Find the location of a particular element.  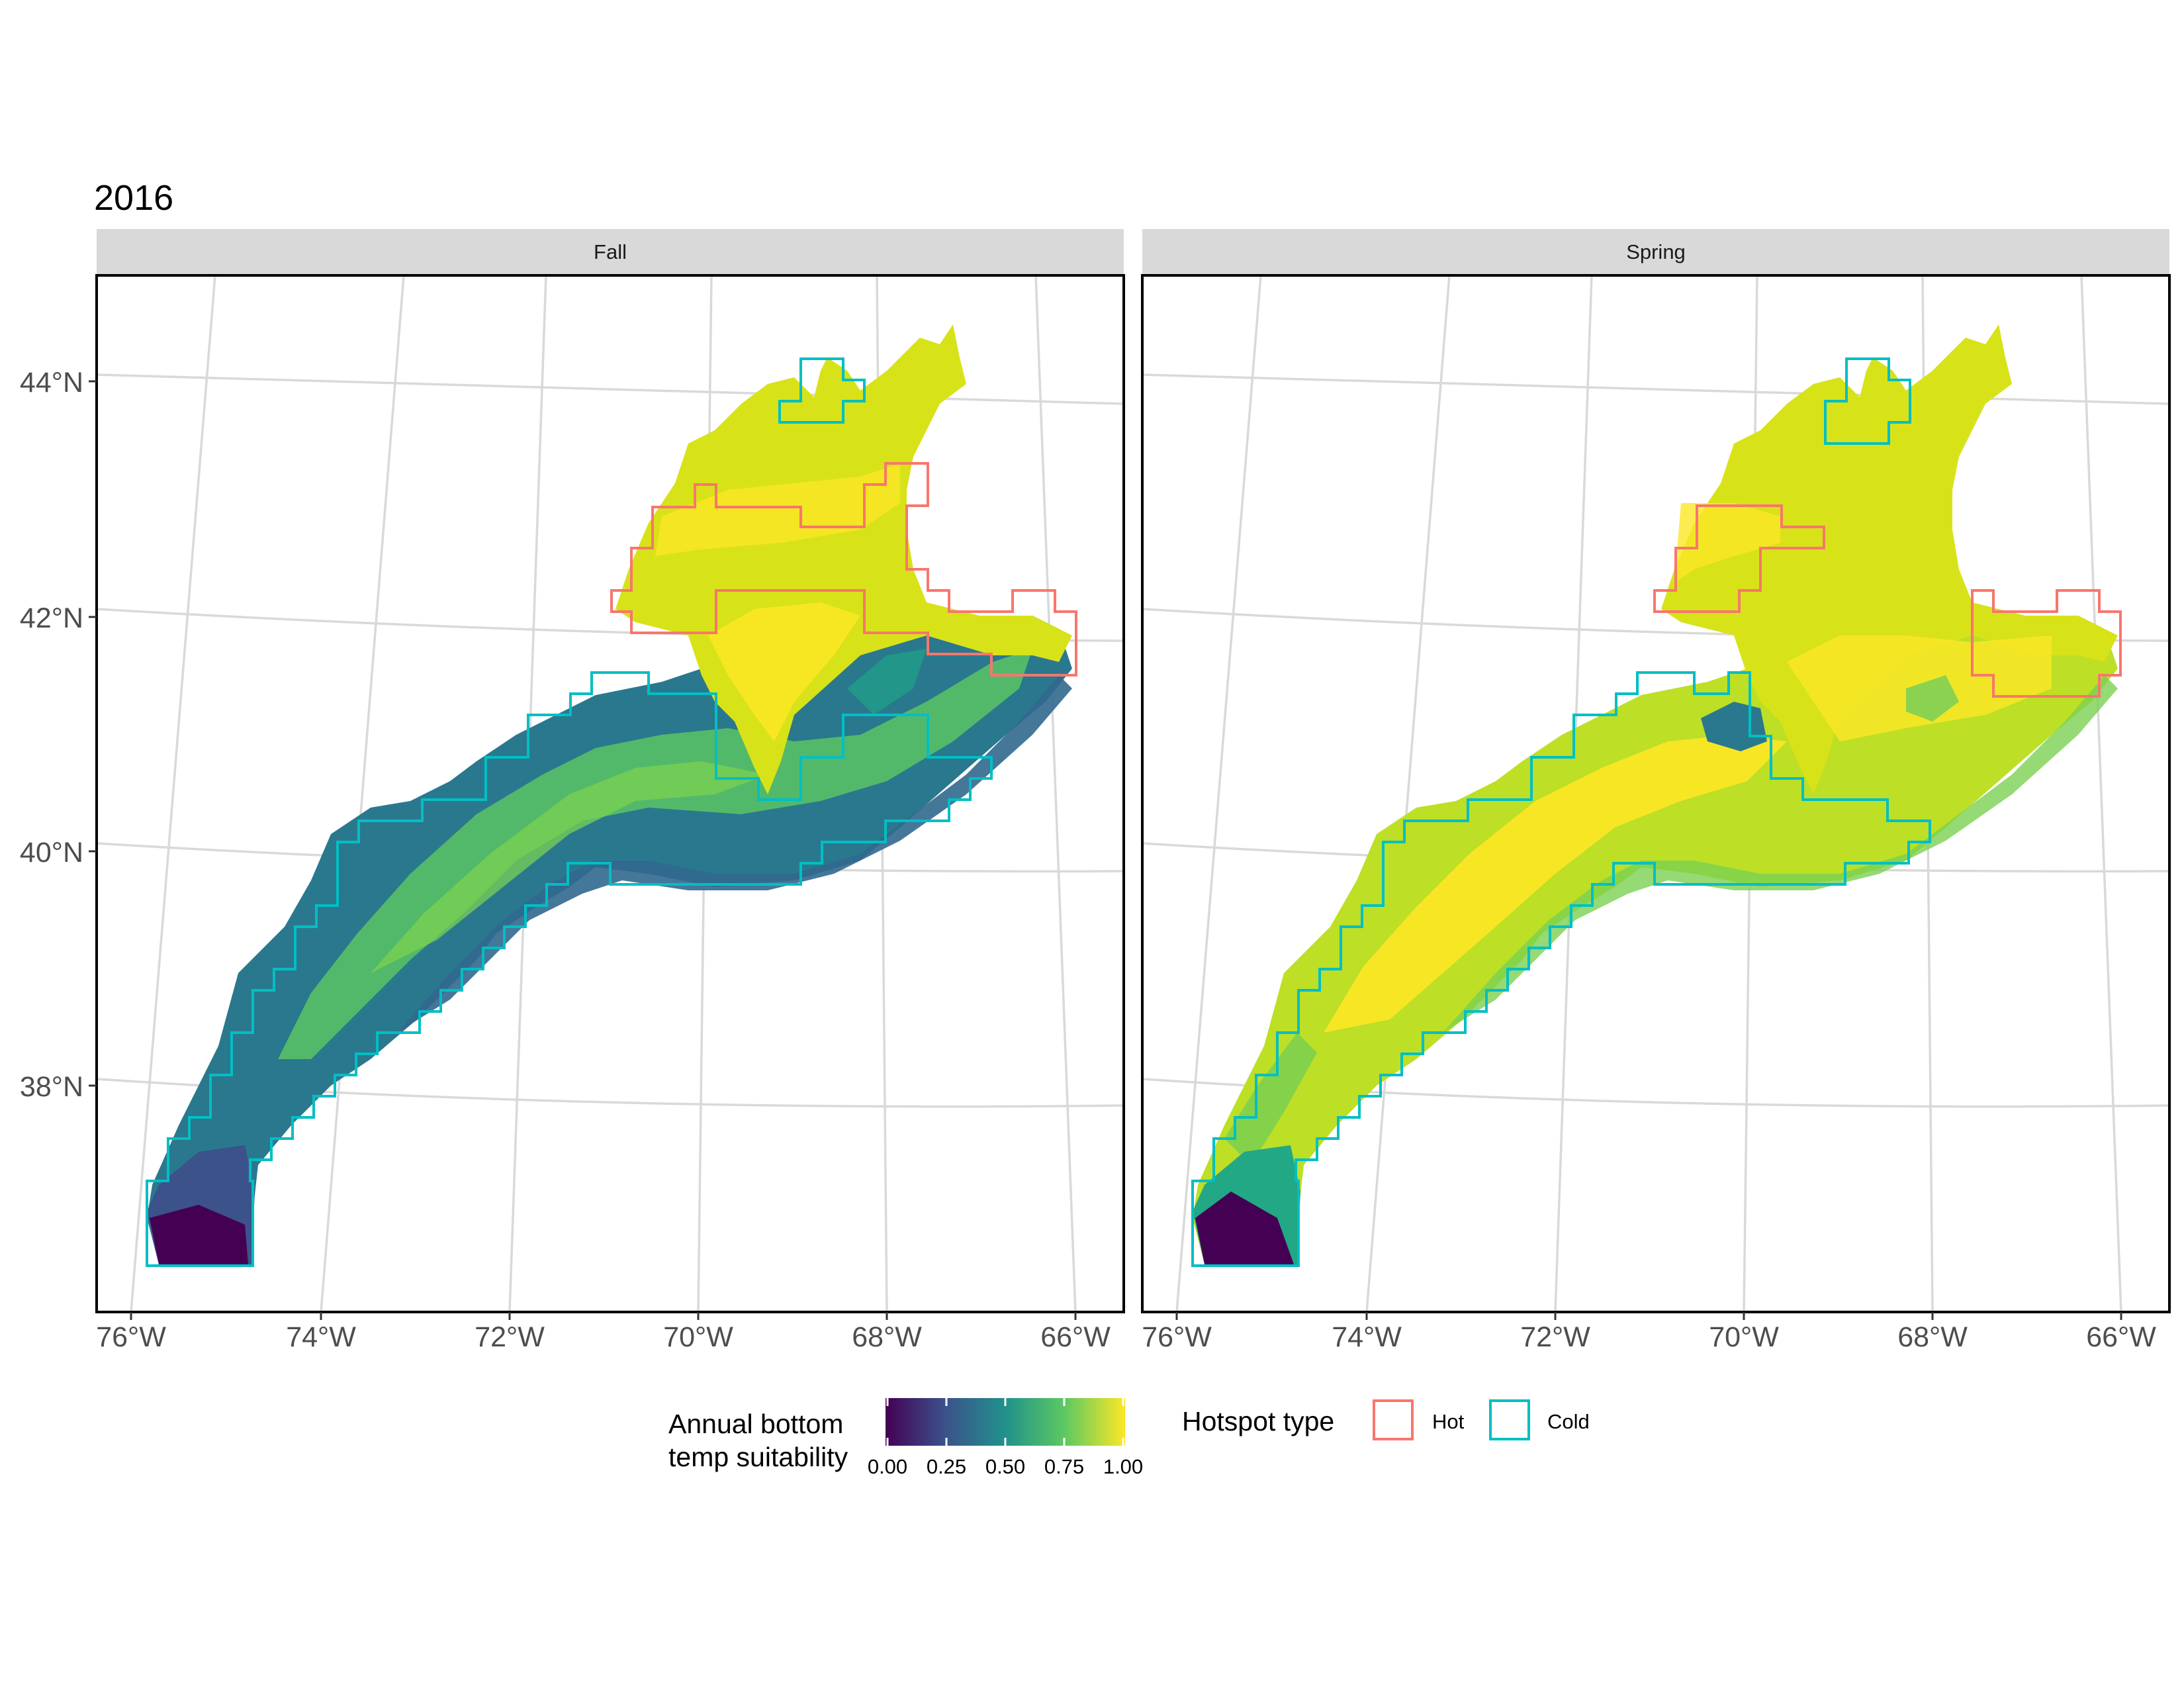

cold-hotspot-fall-shelf is located at coordinates (569, 969).